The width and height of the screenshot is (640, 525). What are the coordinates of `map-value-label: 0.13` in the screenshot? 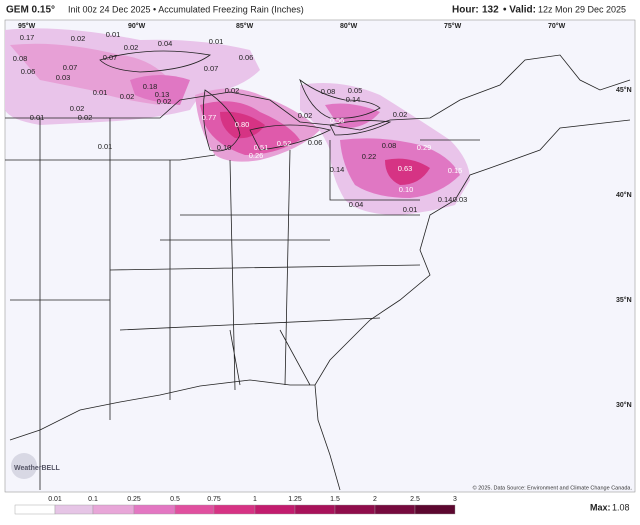 It's located at (162, 94).